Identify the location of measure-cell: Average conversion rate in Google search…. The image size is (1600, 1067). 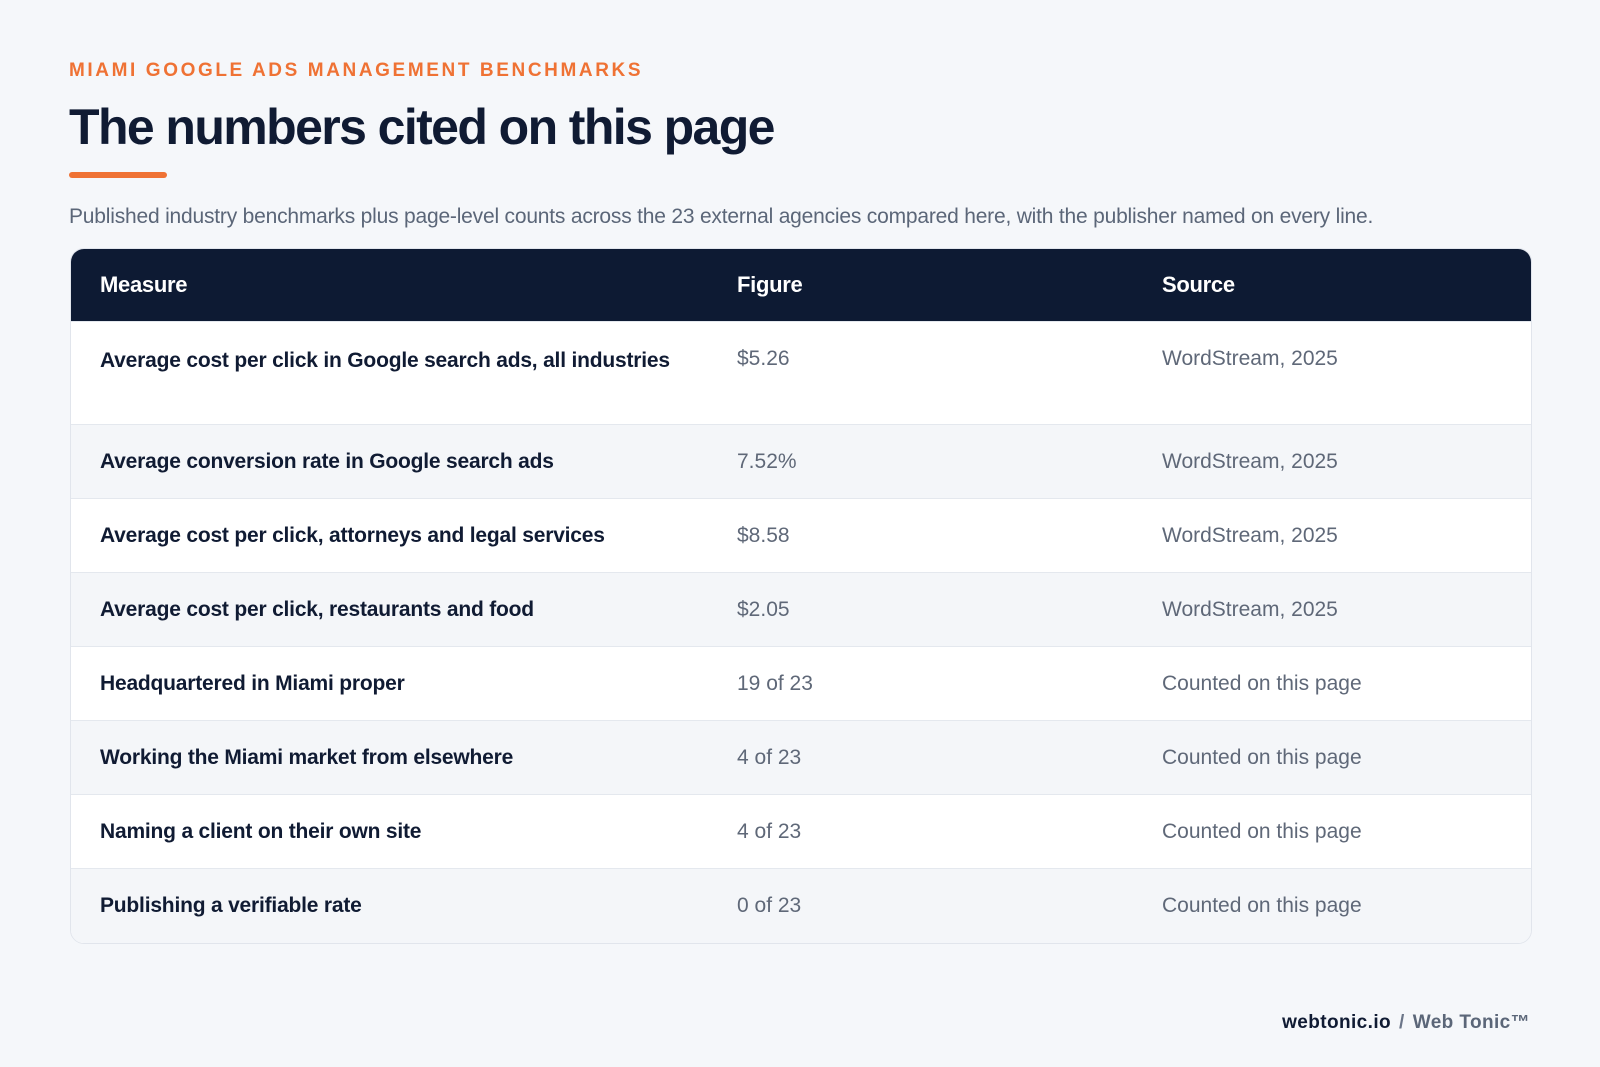
(389, 461).